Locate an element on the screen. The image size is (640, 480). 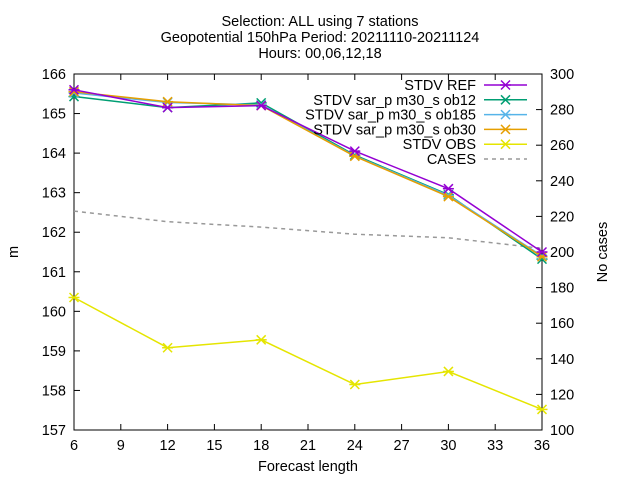
x-tick-label: 6 is located at coordinates (74, 446).